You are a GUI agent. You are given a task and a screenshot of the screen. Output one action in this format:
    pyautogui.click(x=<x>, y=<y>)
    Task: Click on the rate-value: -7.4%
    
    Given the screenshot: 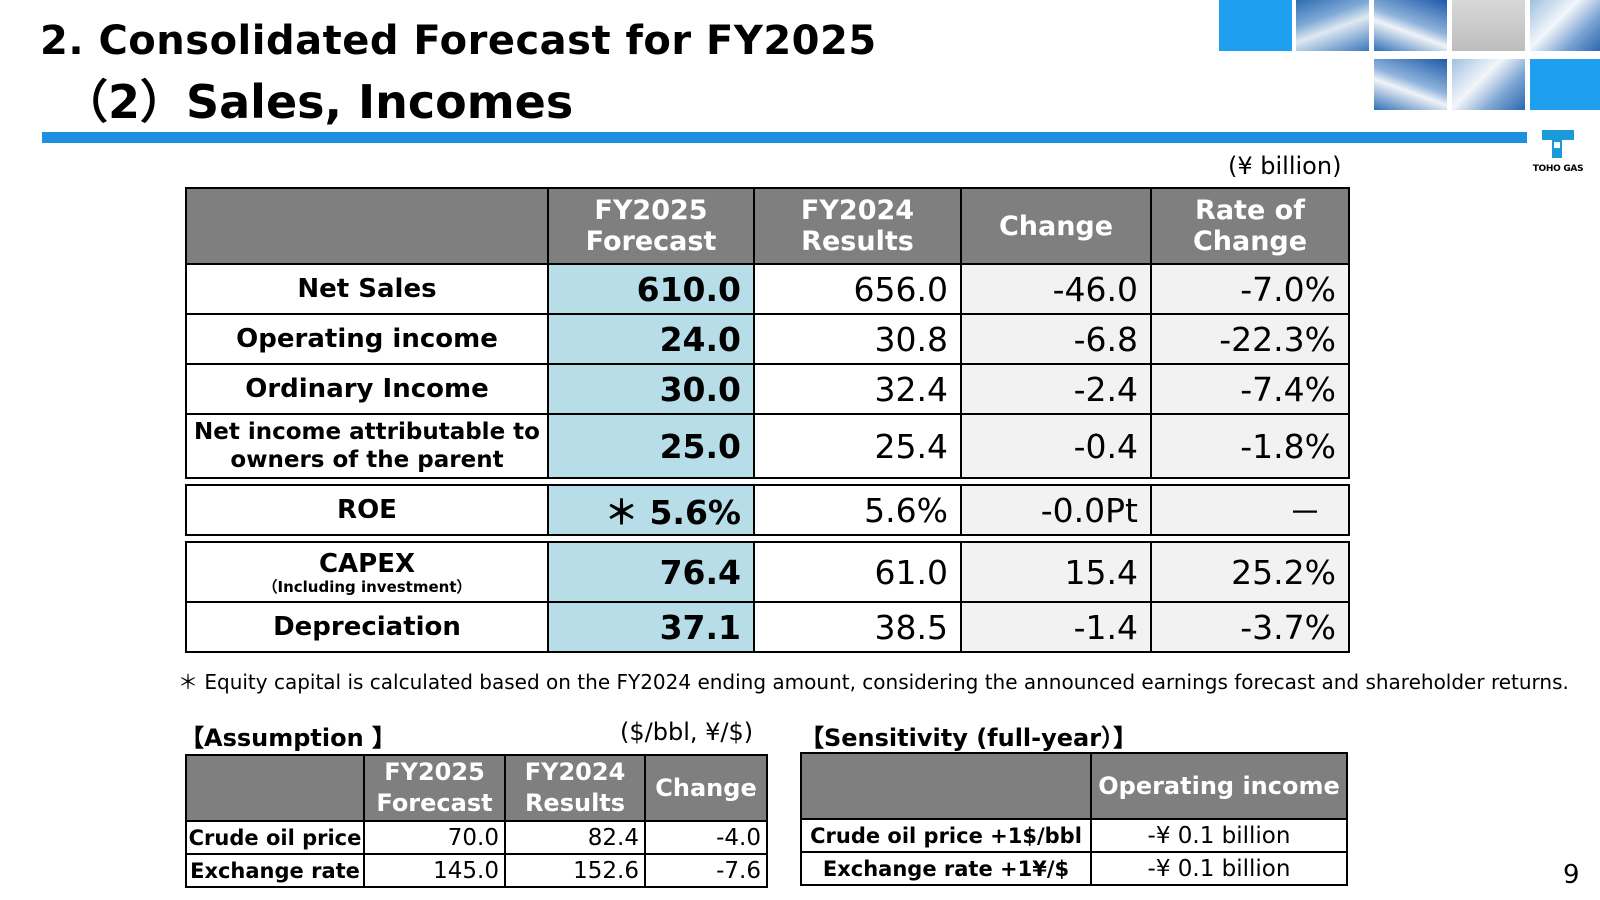 What is the action you would take?
    pyautogui.click(x=1250, y=389)
    